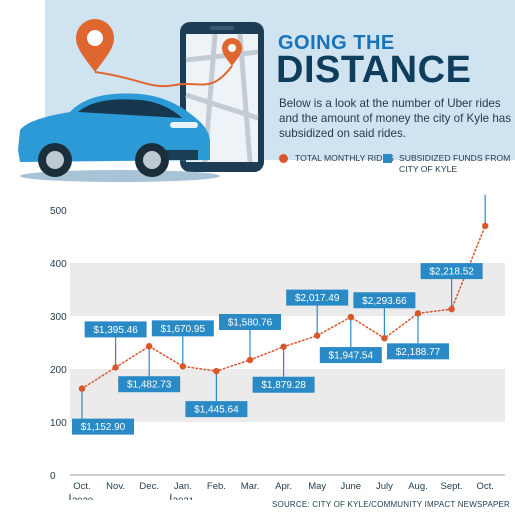  I want to click on x-tick-label: Mar., so click(250, 486).